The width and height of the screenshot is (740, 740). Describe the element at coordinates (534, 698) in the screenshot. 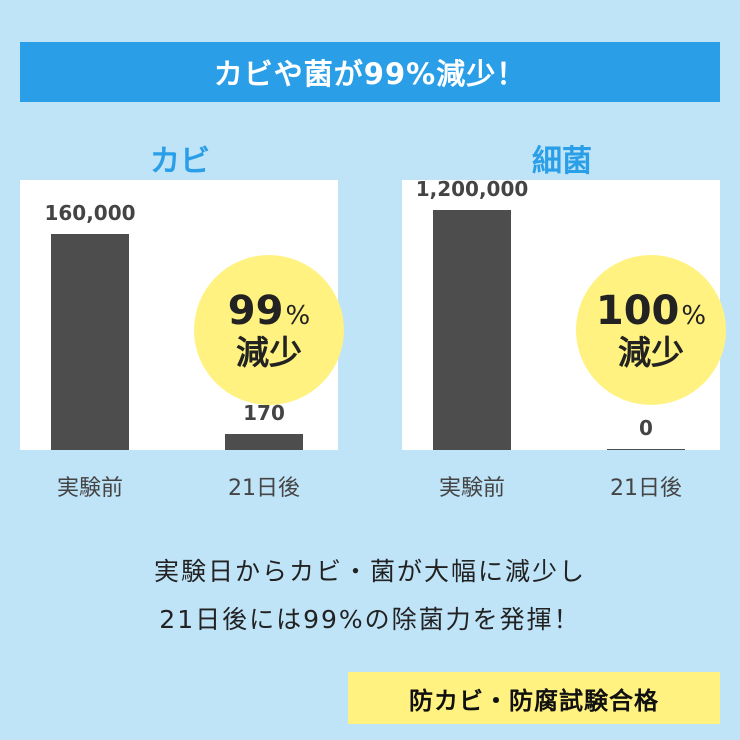

I see `certification-badge: 防カビ・防腐試験合格` at that location.